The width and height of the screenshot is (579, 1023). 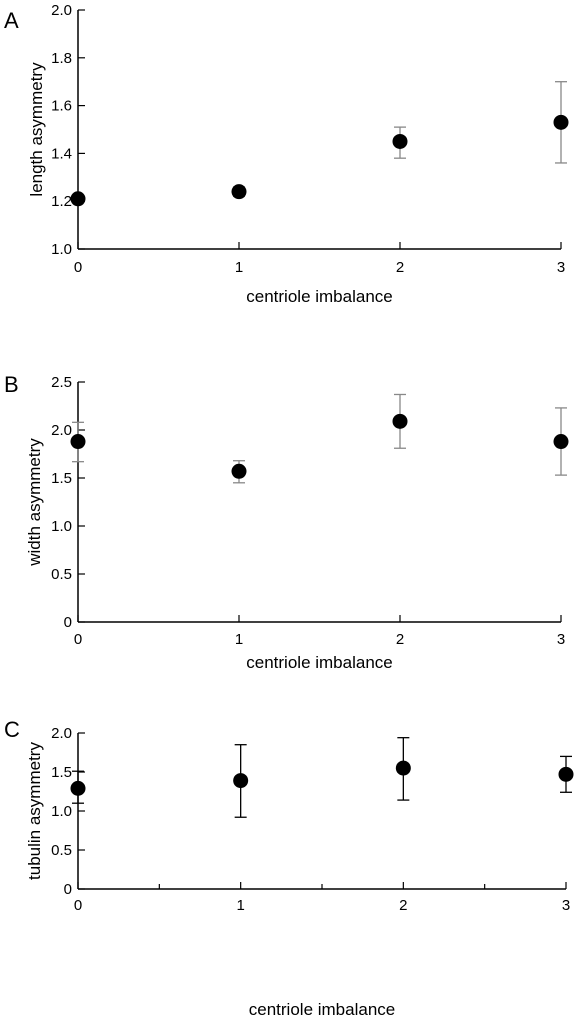 What do you see at coordinates (34, 502) in the screenshot?
I see `y-axis-title: width asymmetry` at bounding box center [34, 502].